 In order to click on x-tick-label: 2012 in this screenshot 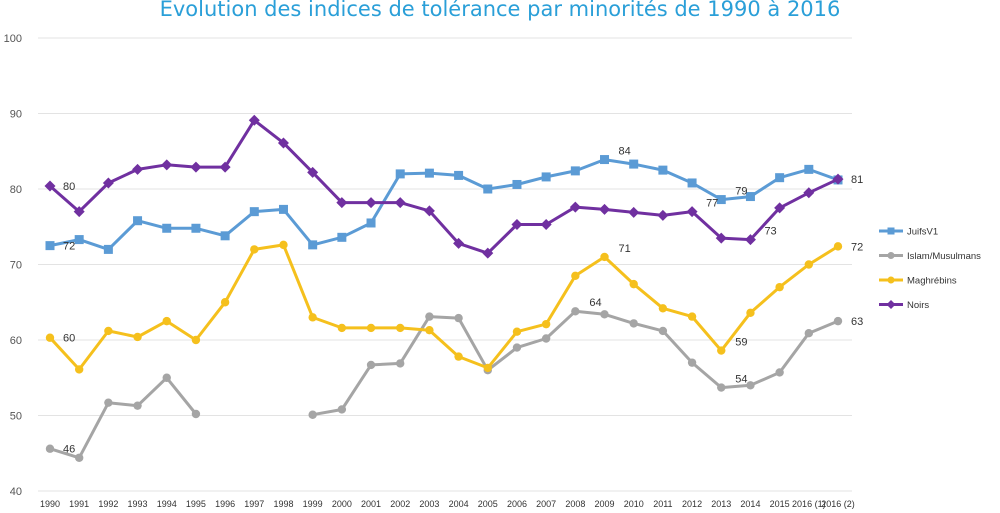, I will do `click(692, 504)`.